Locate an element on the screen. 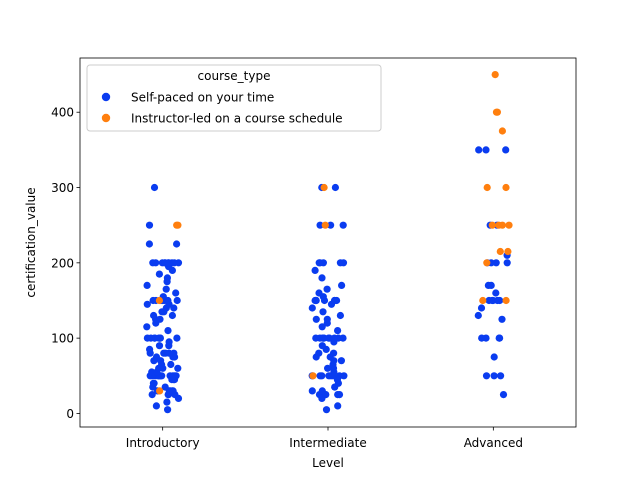 The height and width of the screenshot is (480, 640). y-tick-label-400: 400 is located at coordinates (62, 113).